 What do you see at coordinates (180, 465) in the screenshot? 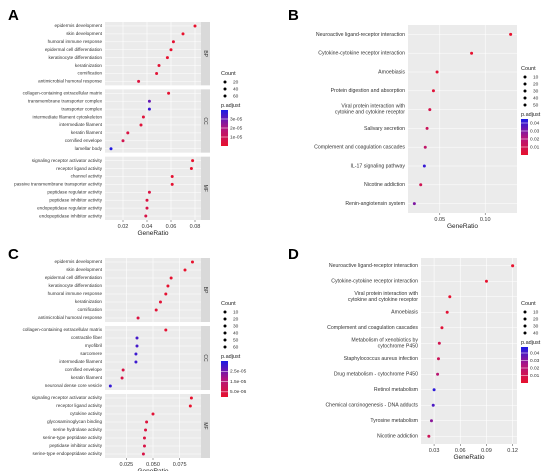
I see `x-tick-label: 0.075` at bounding box center [180, 465].